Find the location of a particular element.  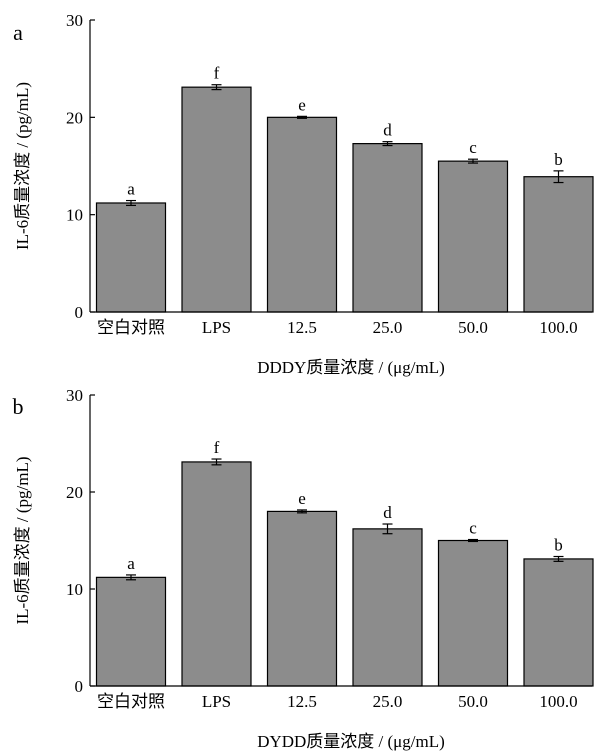

panel-label: b is located at coordinates (18, 406).